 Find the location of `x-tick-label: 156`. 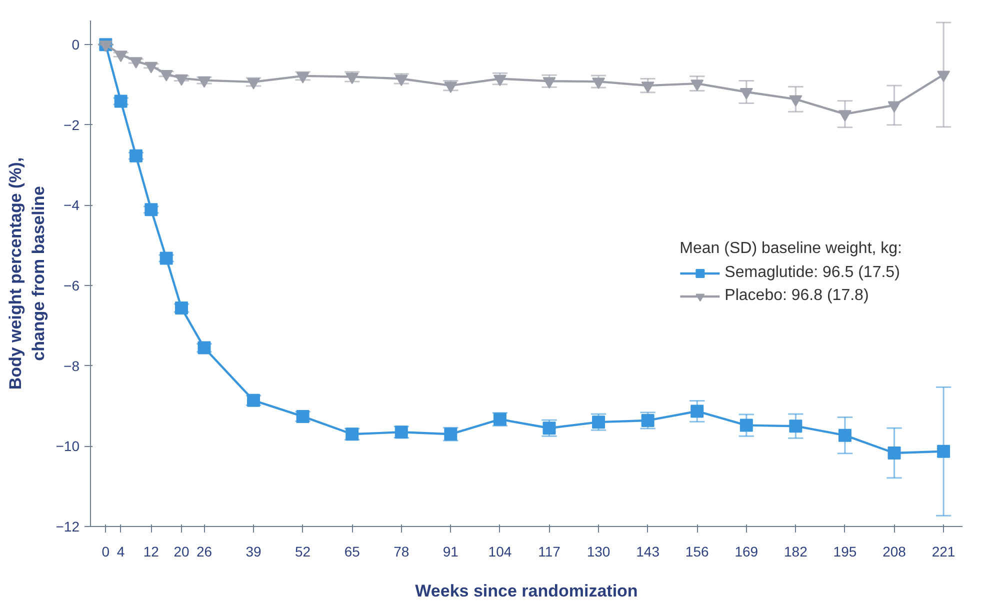

x-tick-label: 156 is located at coordinates (697, 552).